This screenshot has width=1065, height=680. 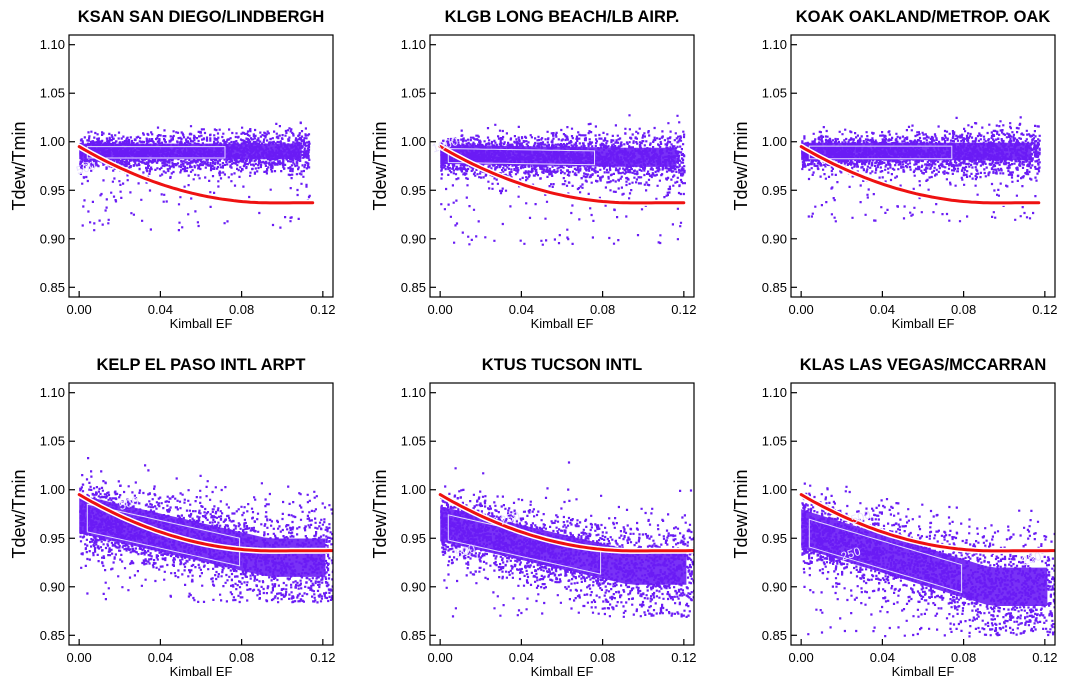 I want to click on scatter-layer: 250 500, so click(x=565, y=539).